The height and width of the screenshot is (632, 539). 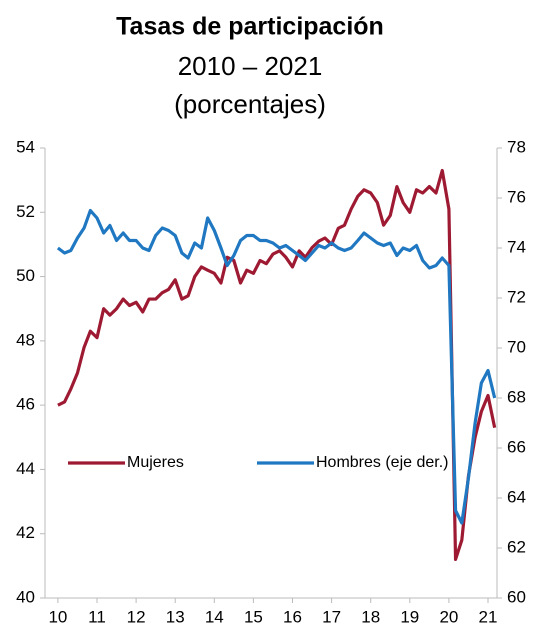 I want to click on y-tick-label: 48, so click(x=25, y=339).